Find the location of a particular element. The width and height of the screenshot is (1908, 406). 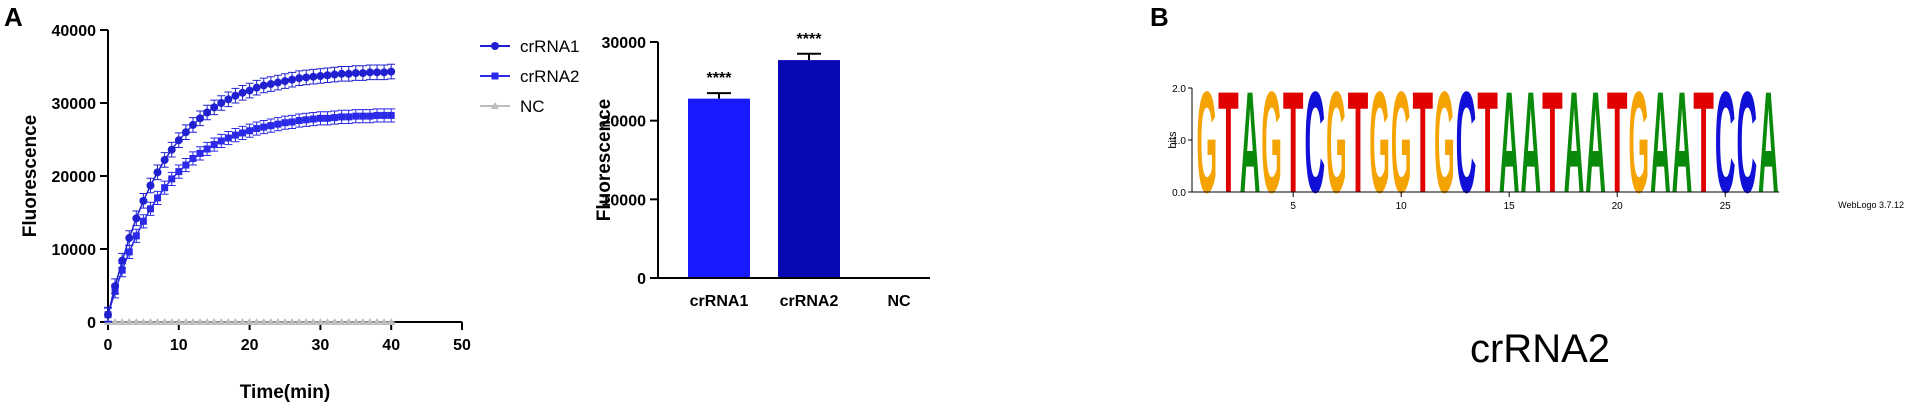

x-axis-title: Time(min) is located at coordinates (285, 392).